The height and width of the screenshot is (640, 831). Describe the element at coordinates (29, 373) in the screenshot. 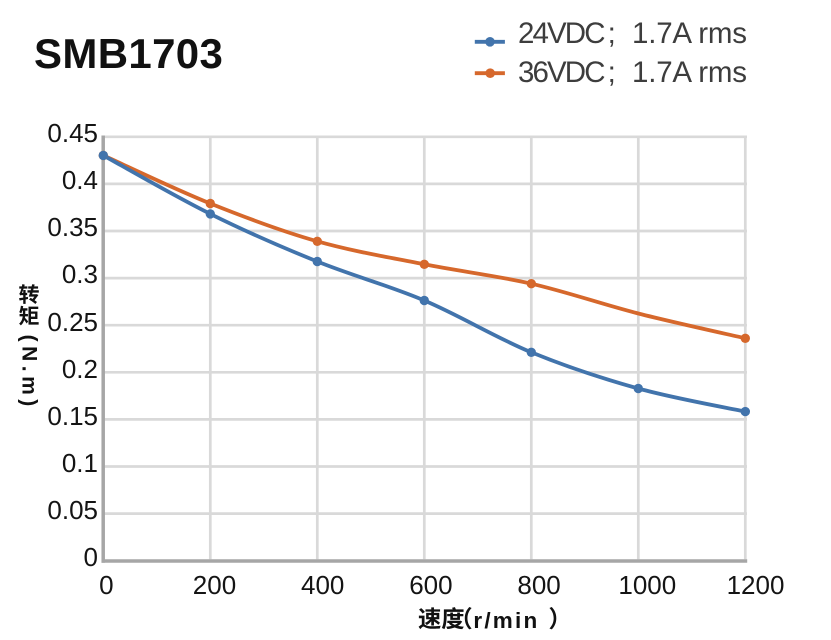

I see `svg-text: (N.m)` at that location.